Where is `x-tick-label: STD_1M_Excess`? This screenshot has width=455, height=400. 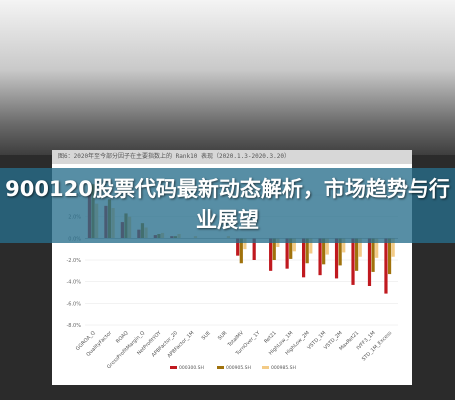 x-tick-label: STD_1M_Excess is located at coordinates (377, 346).